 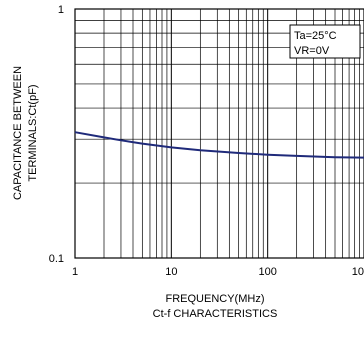 I want to click on x-axis-label: FREQUENCY(MHz), so click(x=215, y=299).